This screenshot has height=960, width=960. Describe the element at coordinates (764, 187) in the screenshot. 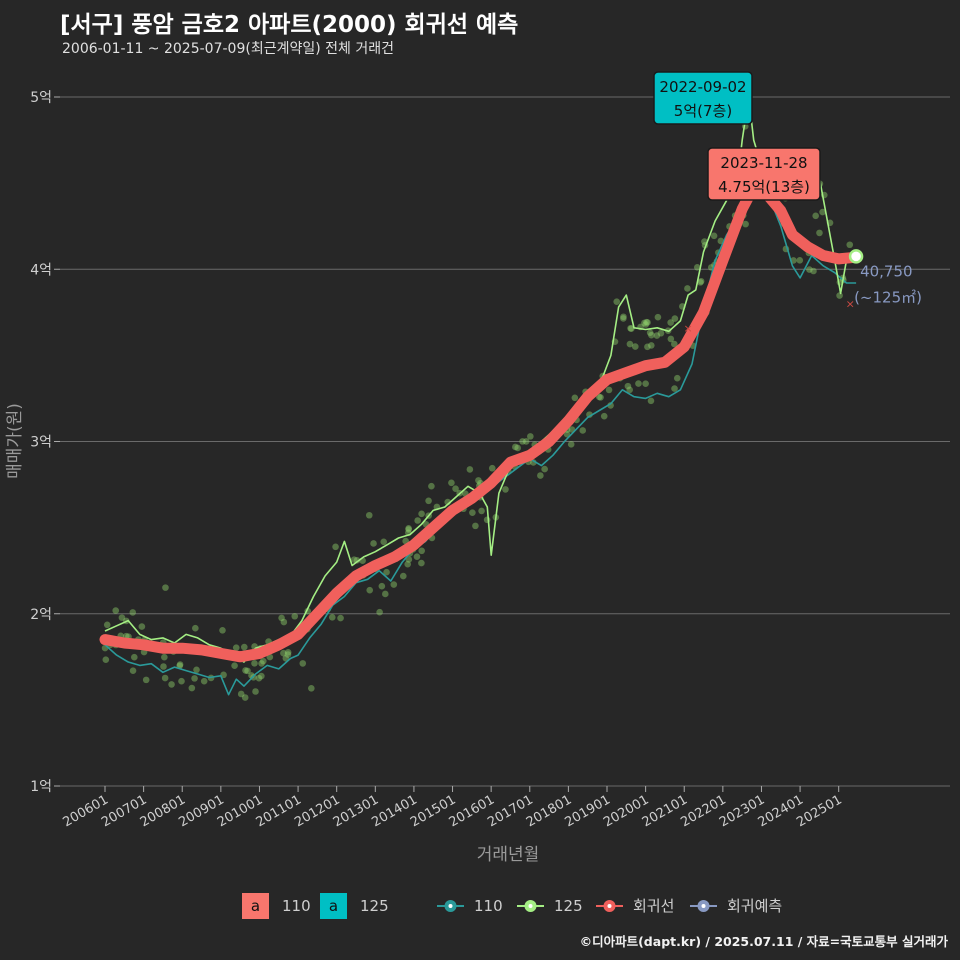

I see `annotation-value: 4.75억(13층)` at that location.